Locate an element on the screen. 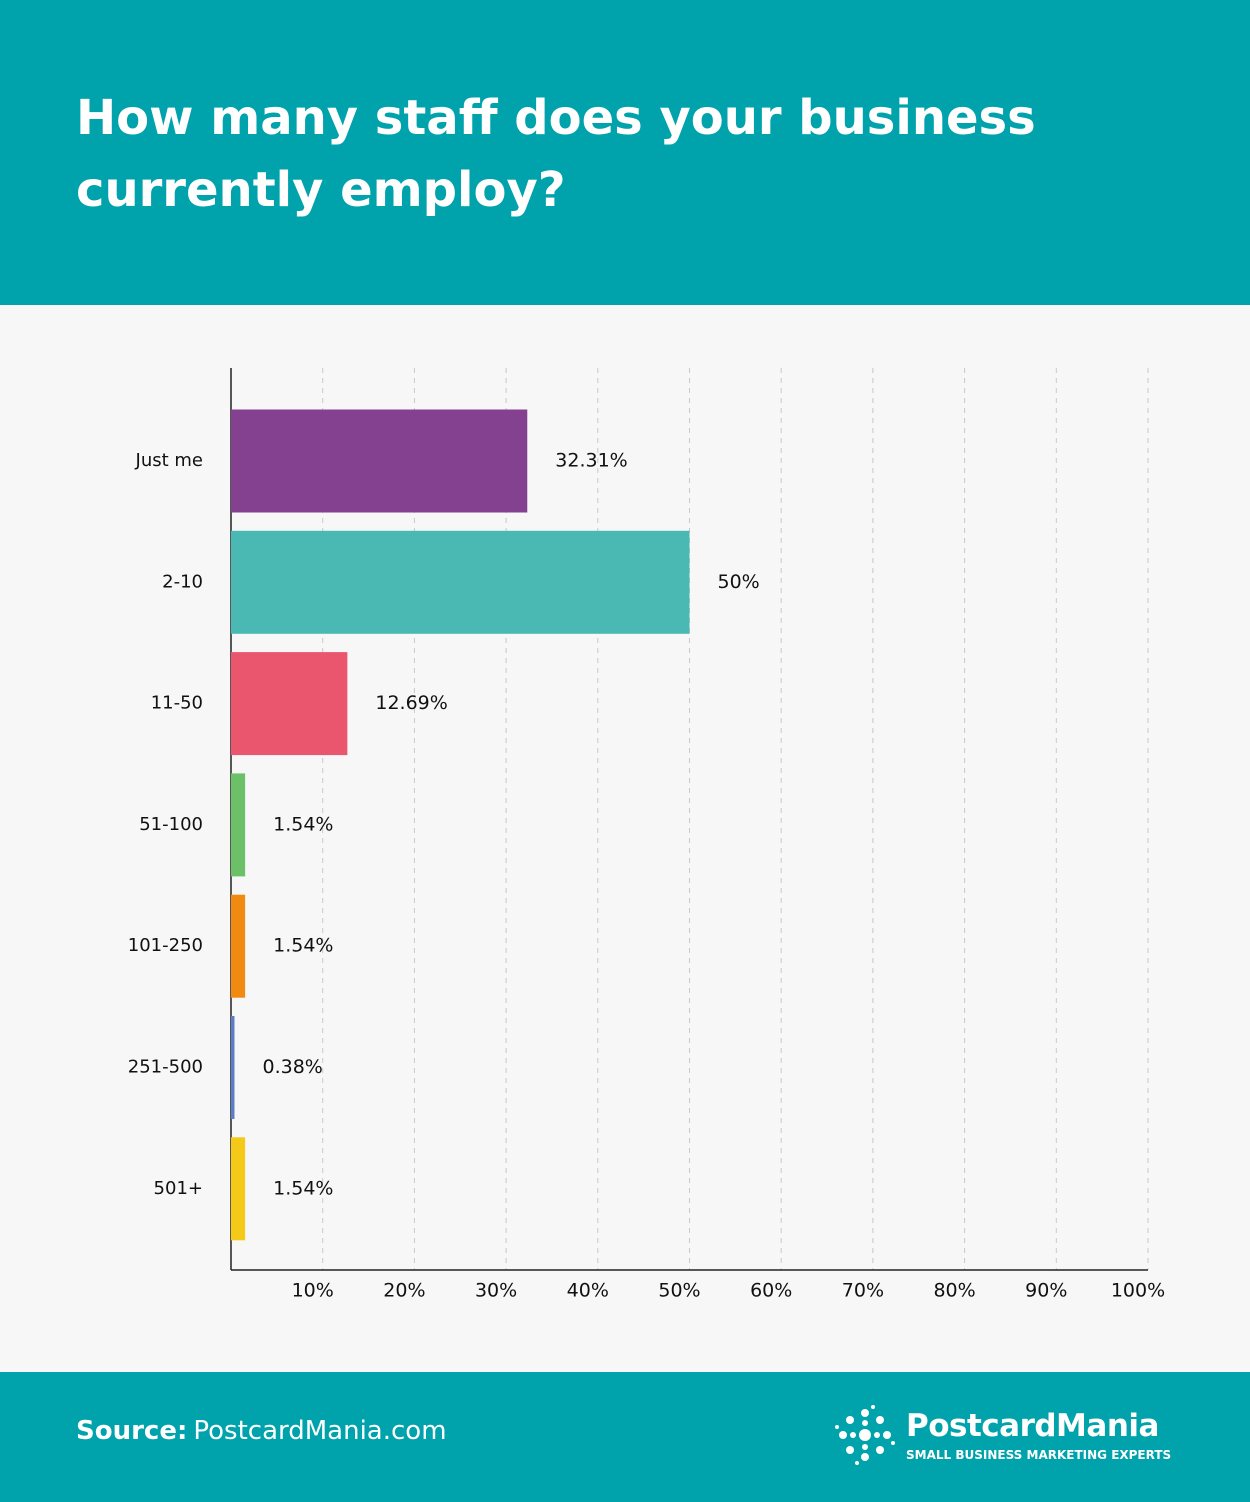 This screenshot has width=1250, height=1502. logo-icon is located at coordinates (865, 1435).